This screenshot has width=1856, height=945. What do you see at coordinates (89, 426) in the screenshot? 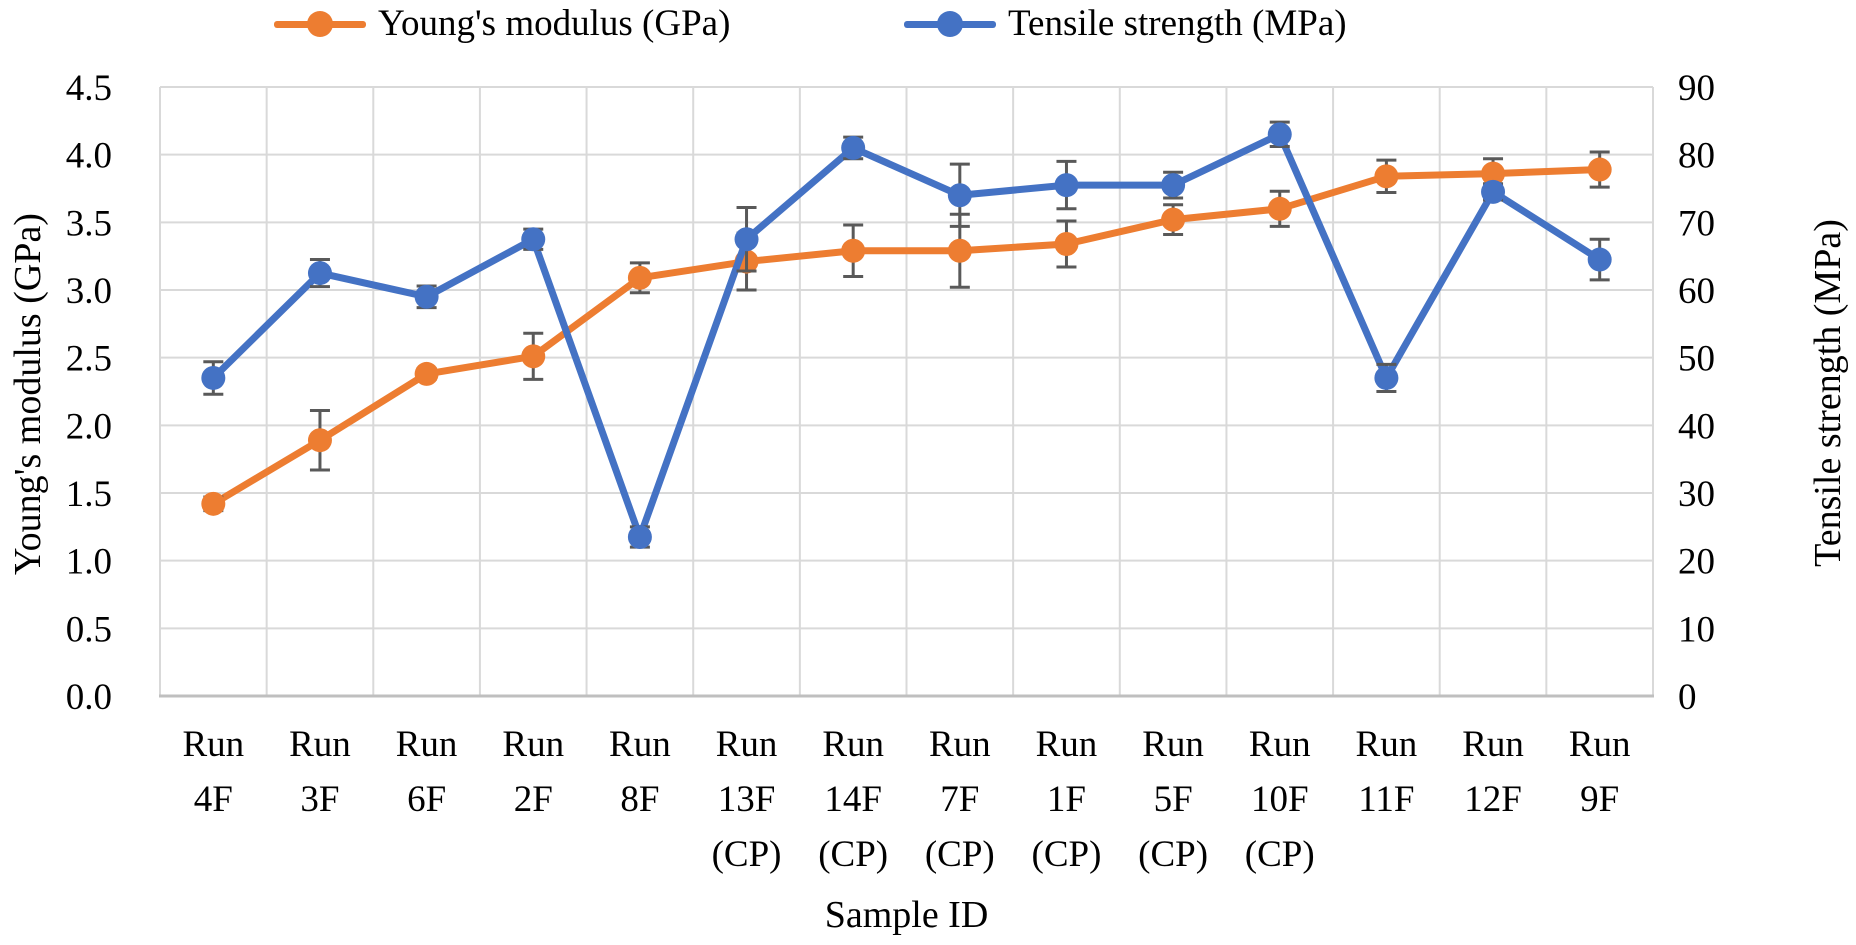
I see `left-tick-label: 2.0` at bounding box center [89, 426].